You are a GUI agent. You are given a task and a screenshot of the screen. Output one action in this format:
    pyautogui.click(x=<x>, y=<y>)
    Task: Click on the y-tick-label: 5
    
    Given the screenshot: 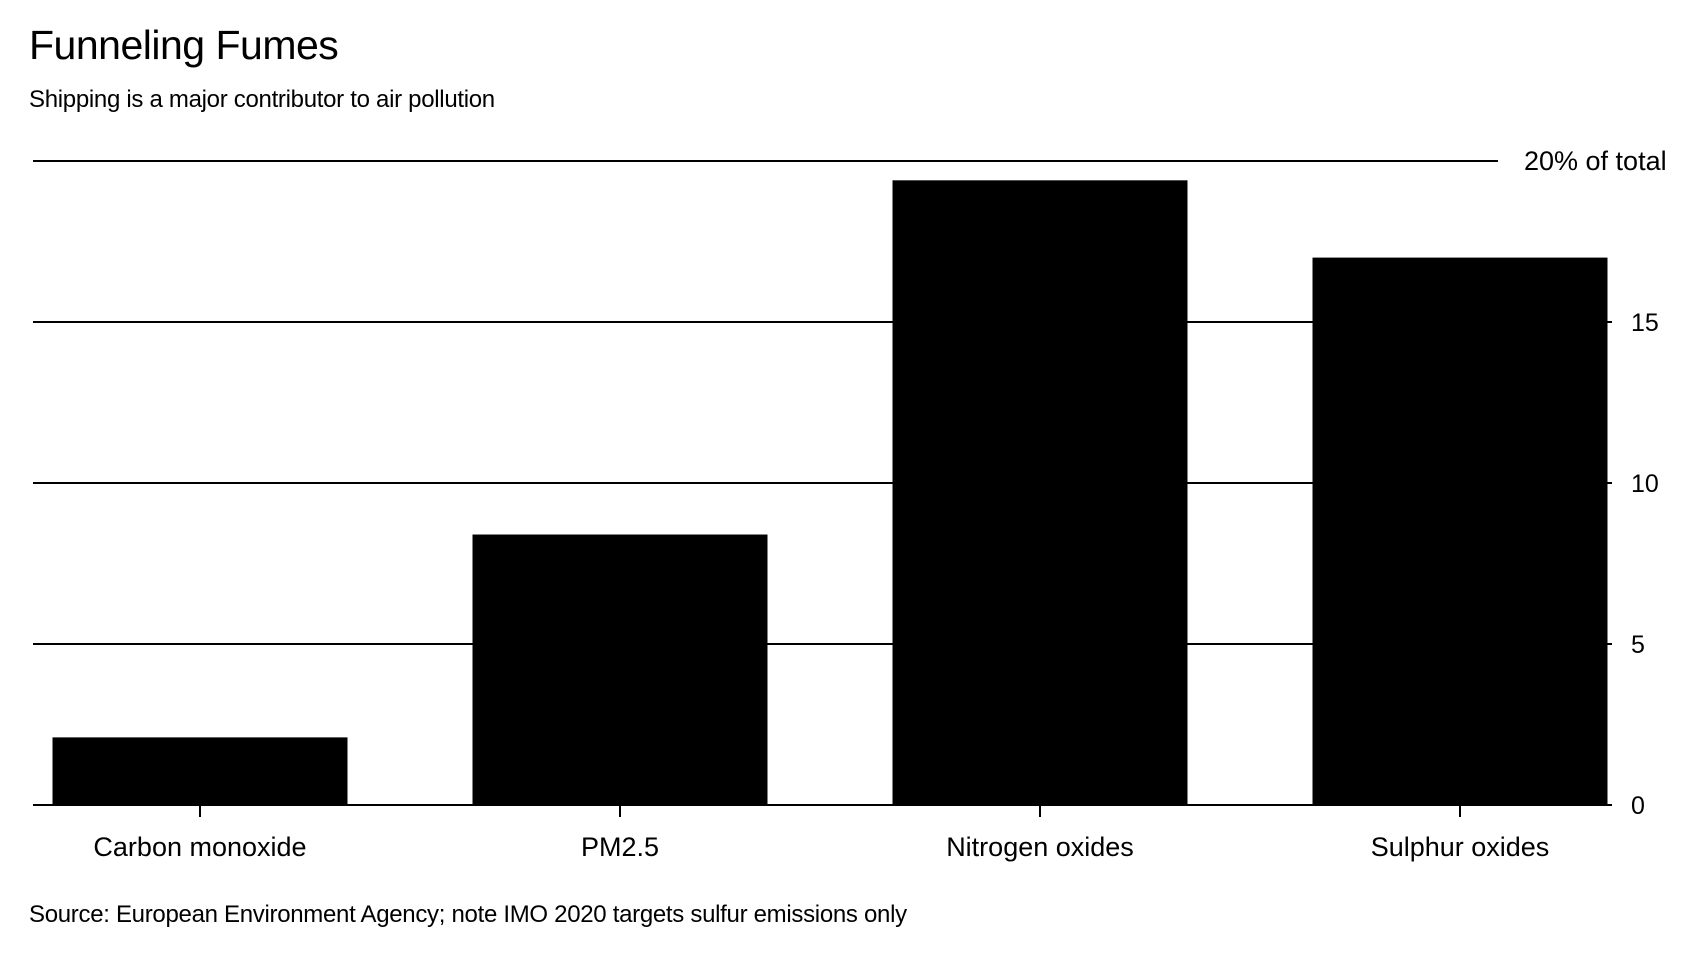 What is the action you would take?
    pyautogui.click(x=1638, y=645)
    